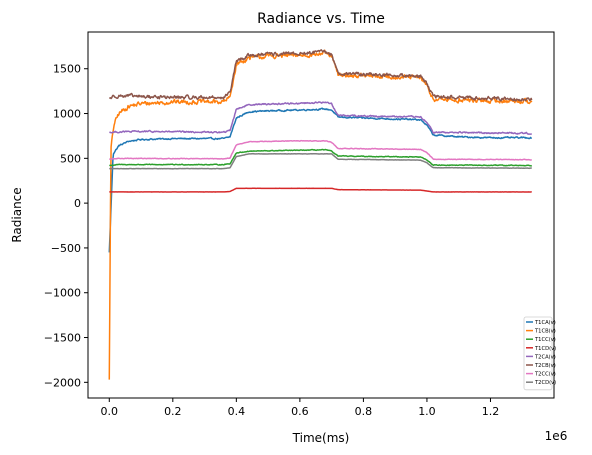  I want to click on legend-label: T1CA(v), so click(545, 323).